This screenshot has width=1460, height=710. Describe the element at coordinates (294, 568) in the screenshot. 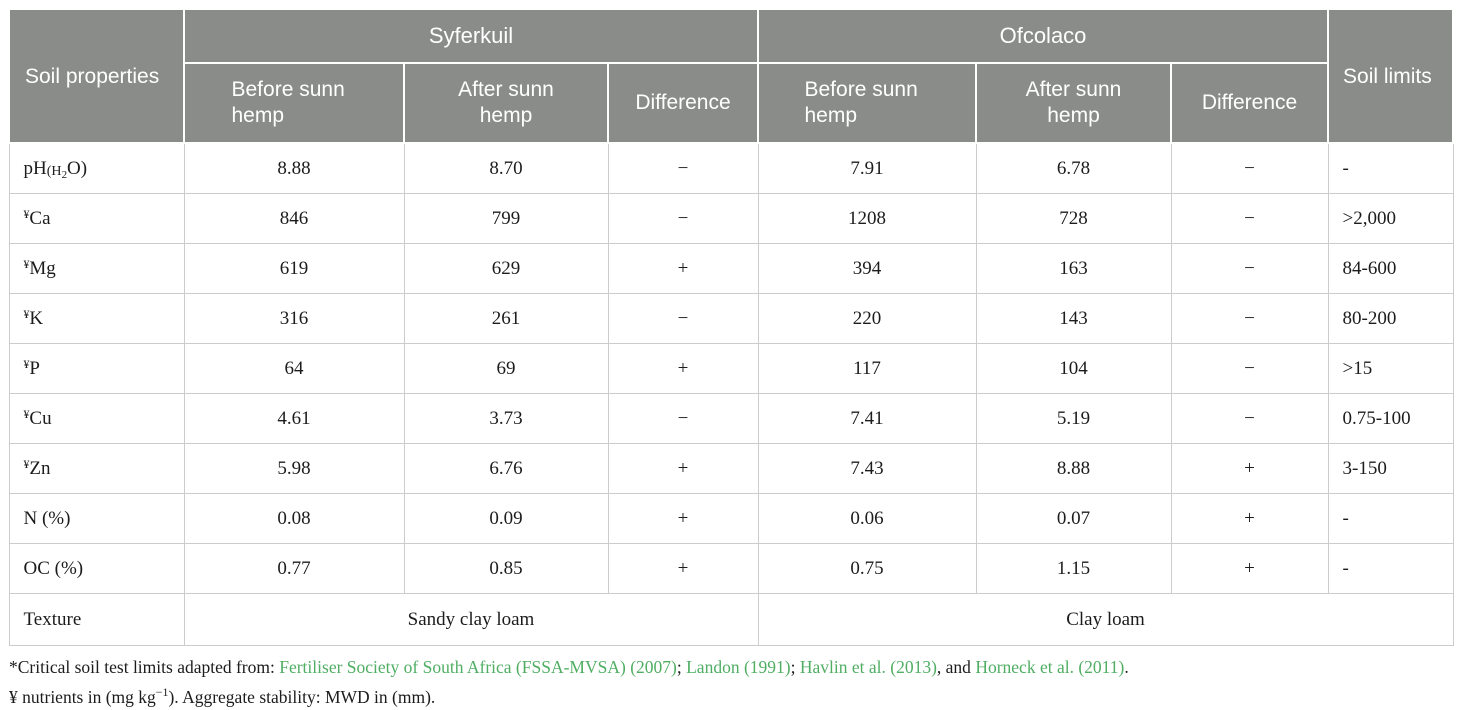

I see `value-cell: 0.77` at that location.